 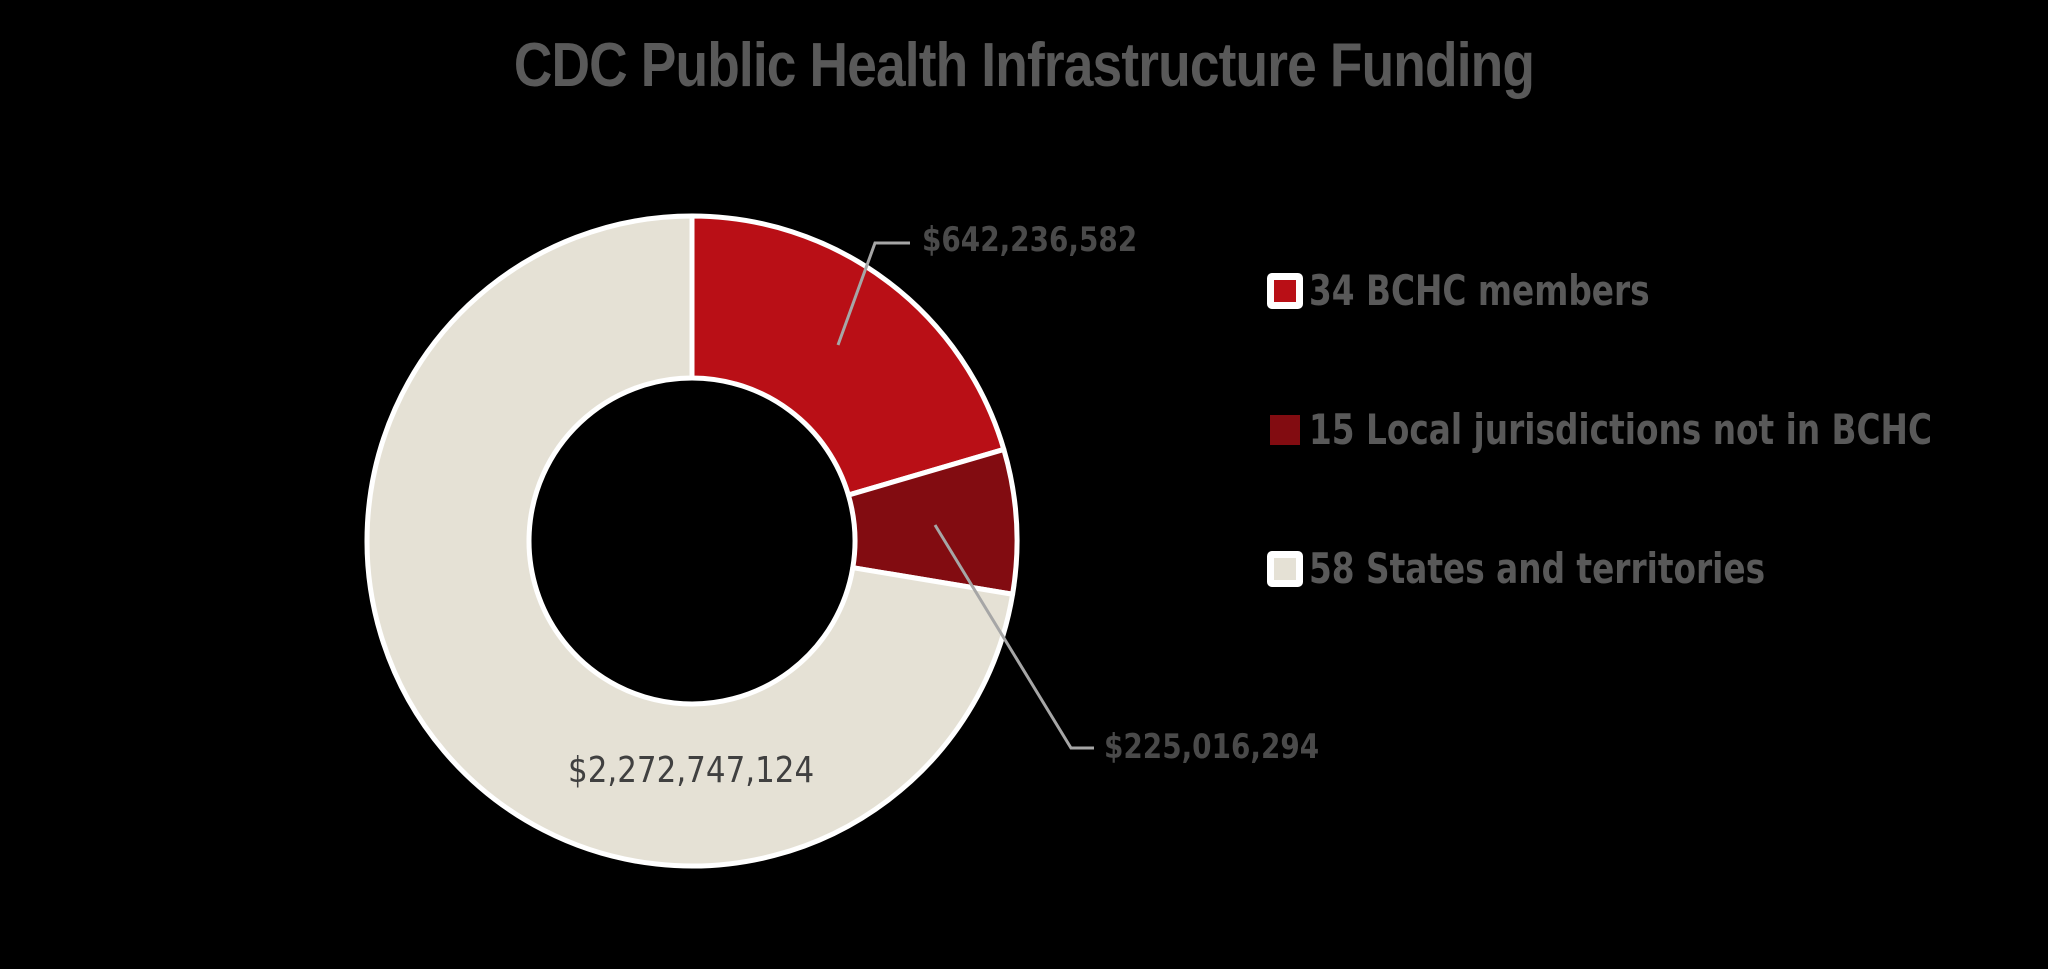 What do you see at coordinates (1013, 637) in the screenshot?
I see `leader-line-local` at bounding box center [1013, 637].